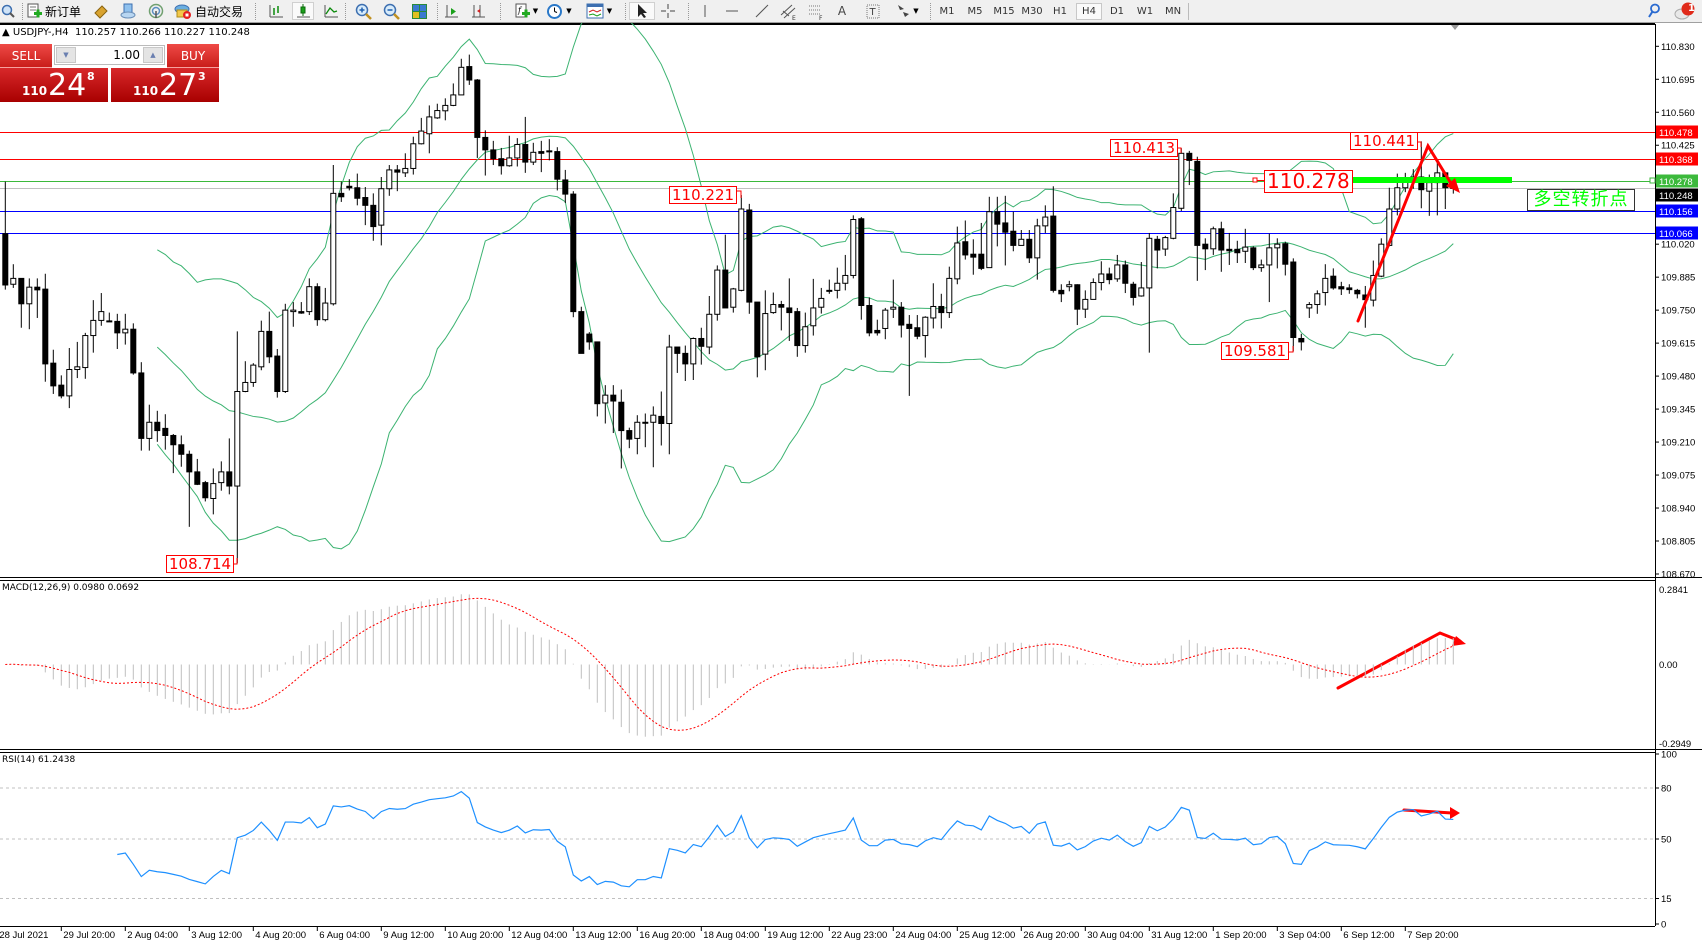 The height and width of the screenshot is (942, 1702). What do you see at coordinates (303, 11) in the screenshot?
I see `candlestick-chart-button` at bounding box center [303, 11].